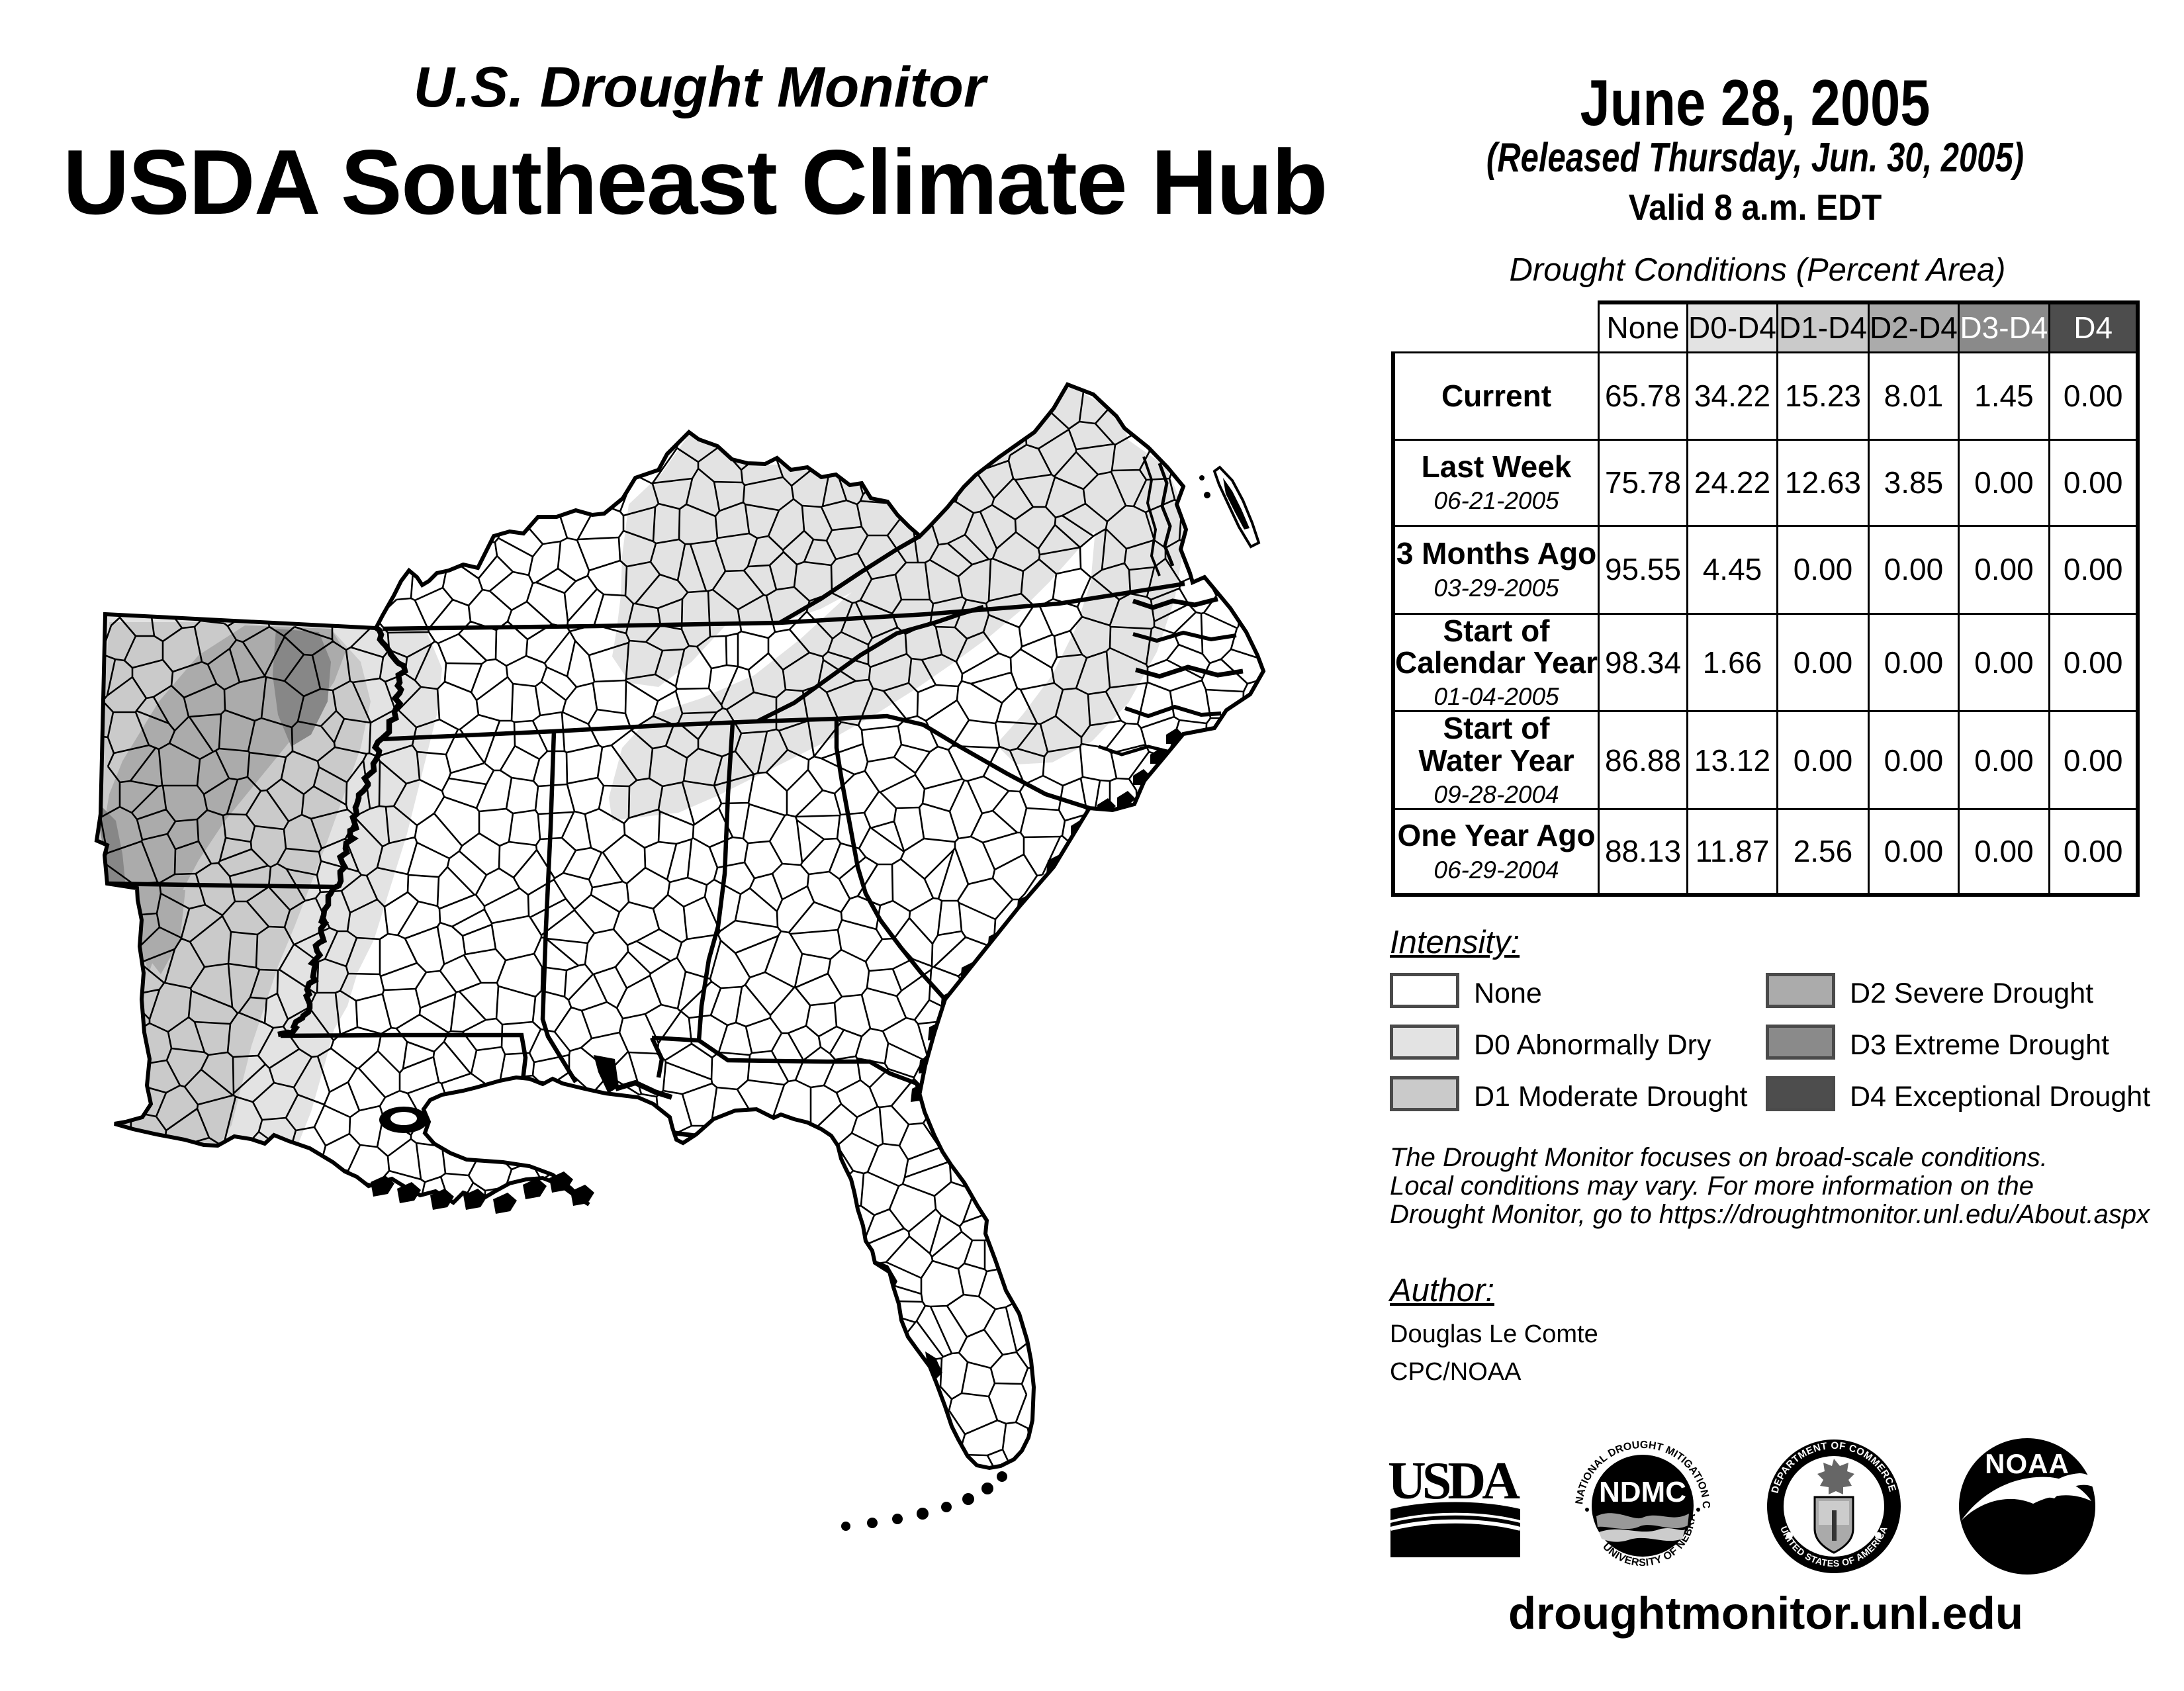 The height and width of the screenshot is (1691, 2184). I want to click on svg-text: NDMC, so click(1642, 1492).